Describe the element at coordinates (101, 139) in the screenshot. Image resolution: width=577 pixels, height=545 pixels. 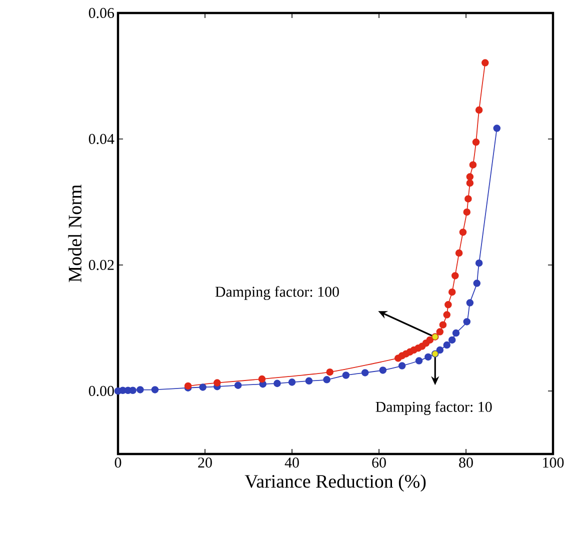
I see `y-tick-label: 0.04` at that location.